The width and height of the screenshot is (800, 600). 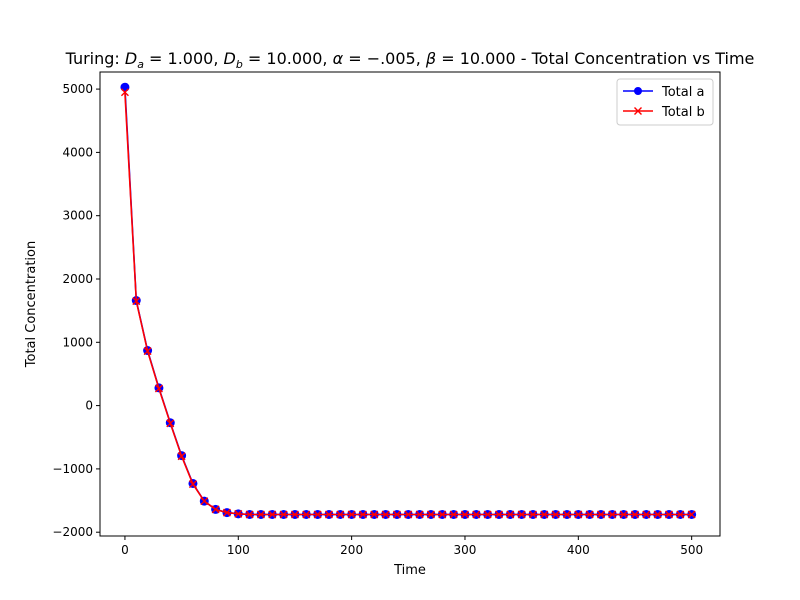 I want to click on legend-label-total-a: Total a, so click(x=682, y=92).